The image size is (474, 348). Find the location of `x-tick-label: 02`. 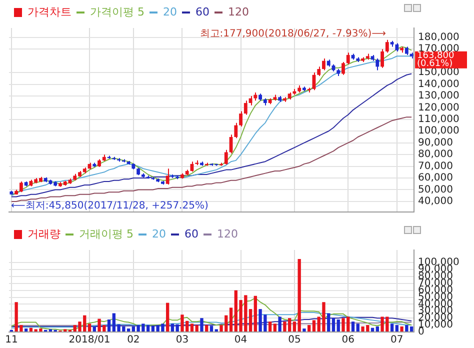

x-tick-label: 02 is located at coordinates (133, 340).